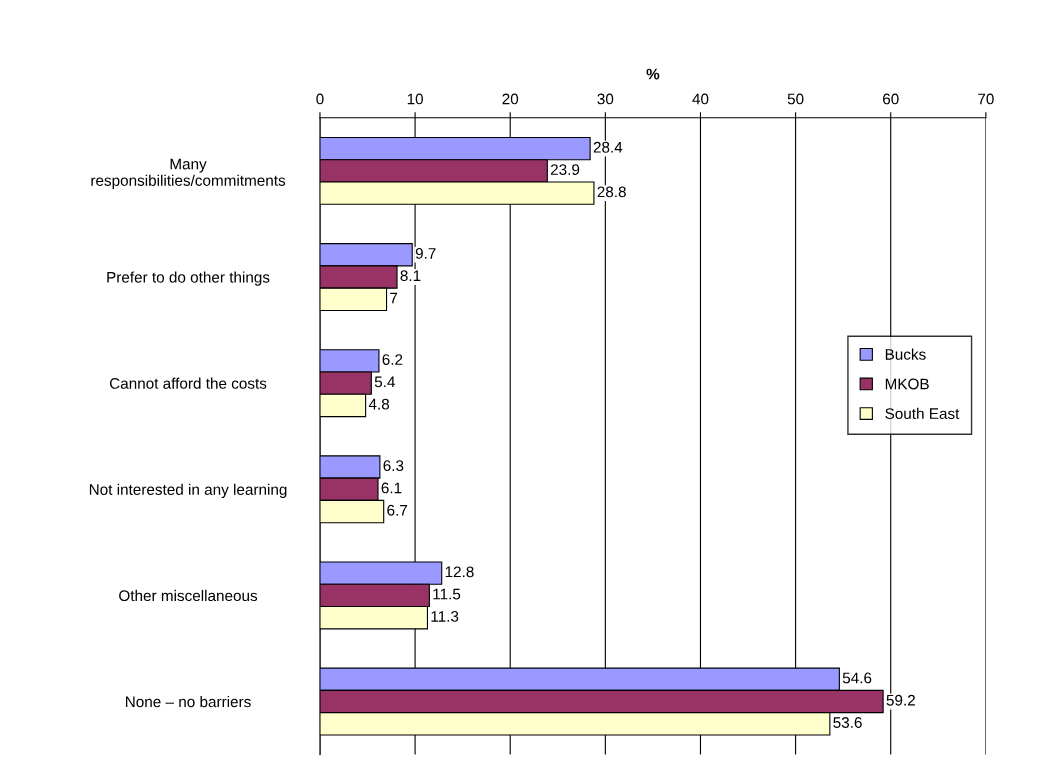 This screenshot has height=770, width=1047. Describe the element at coordinates (410, 276) in the screenshot. I see `data-label: 8.1` at that location.